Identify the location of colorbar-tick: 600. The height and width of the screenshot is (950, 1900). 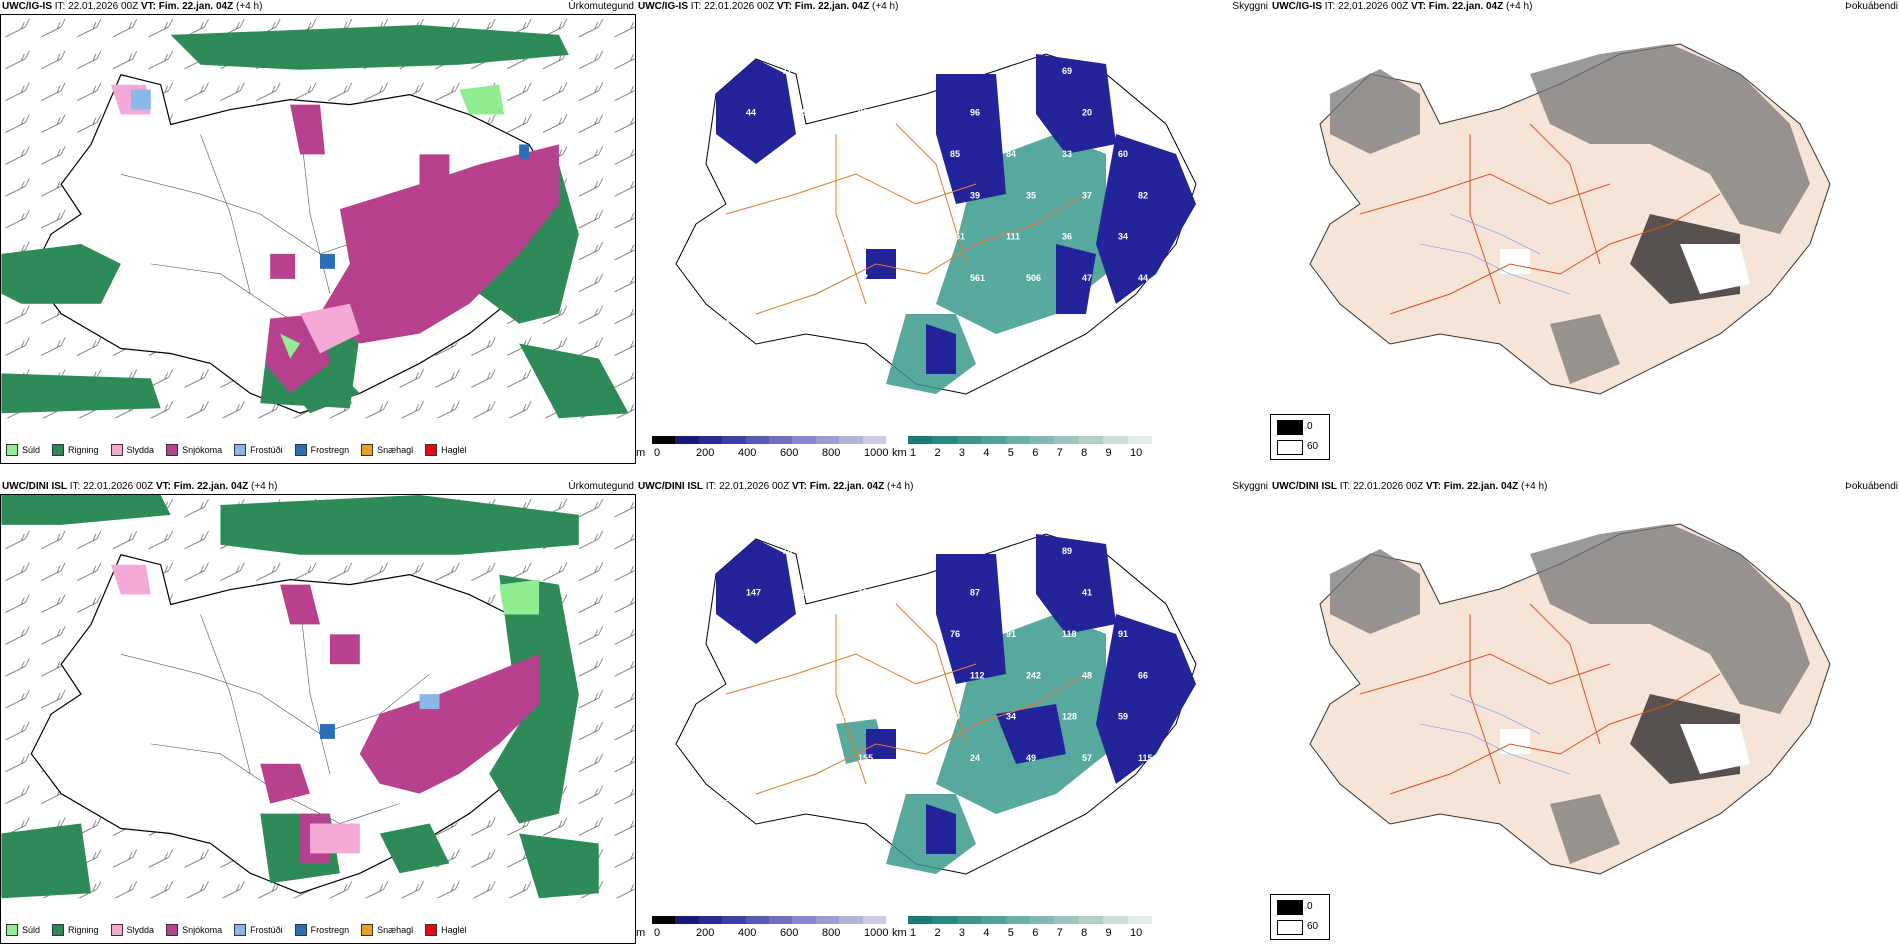
(789, 933).